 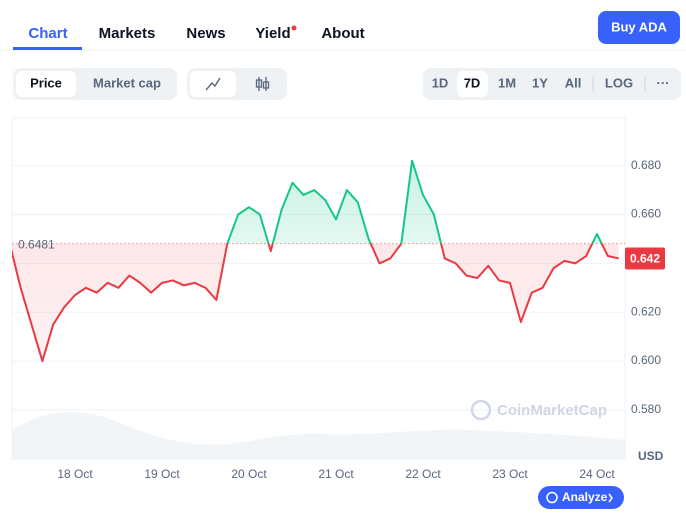 I want to click on analyze-chevron, so click(x=610, y=498).